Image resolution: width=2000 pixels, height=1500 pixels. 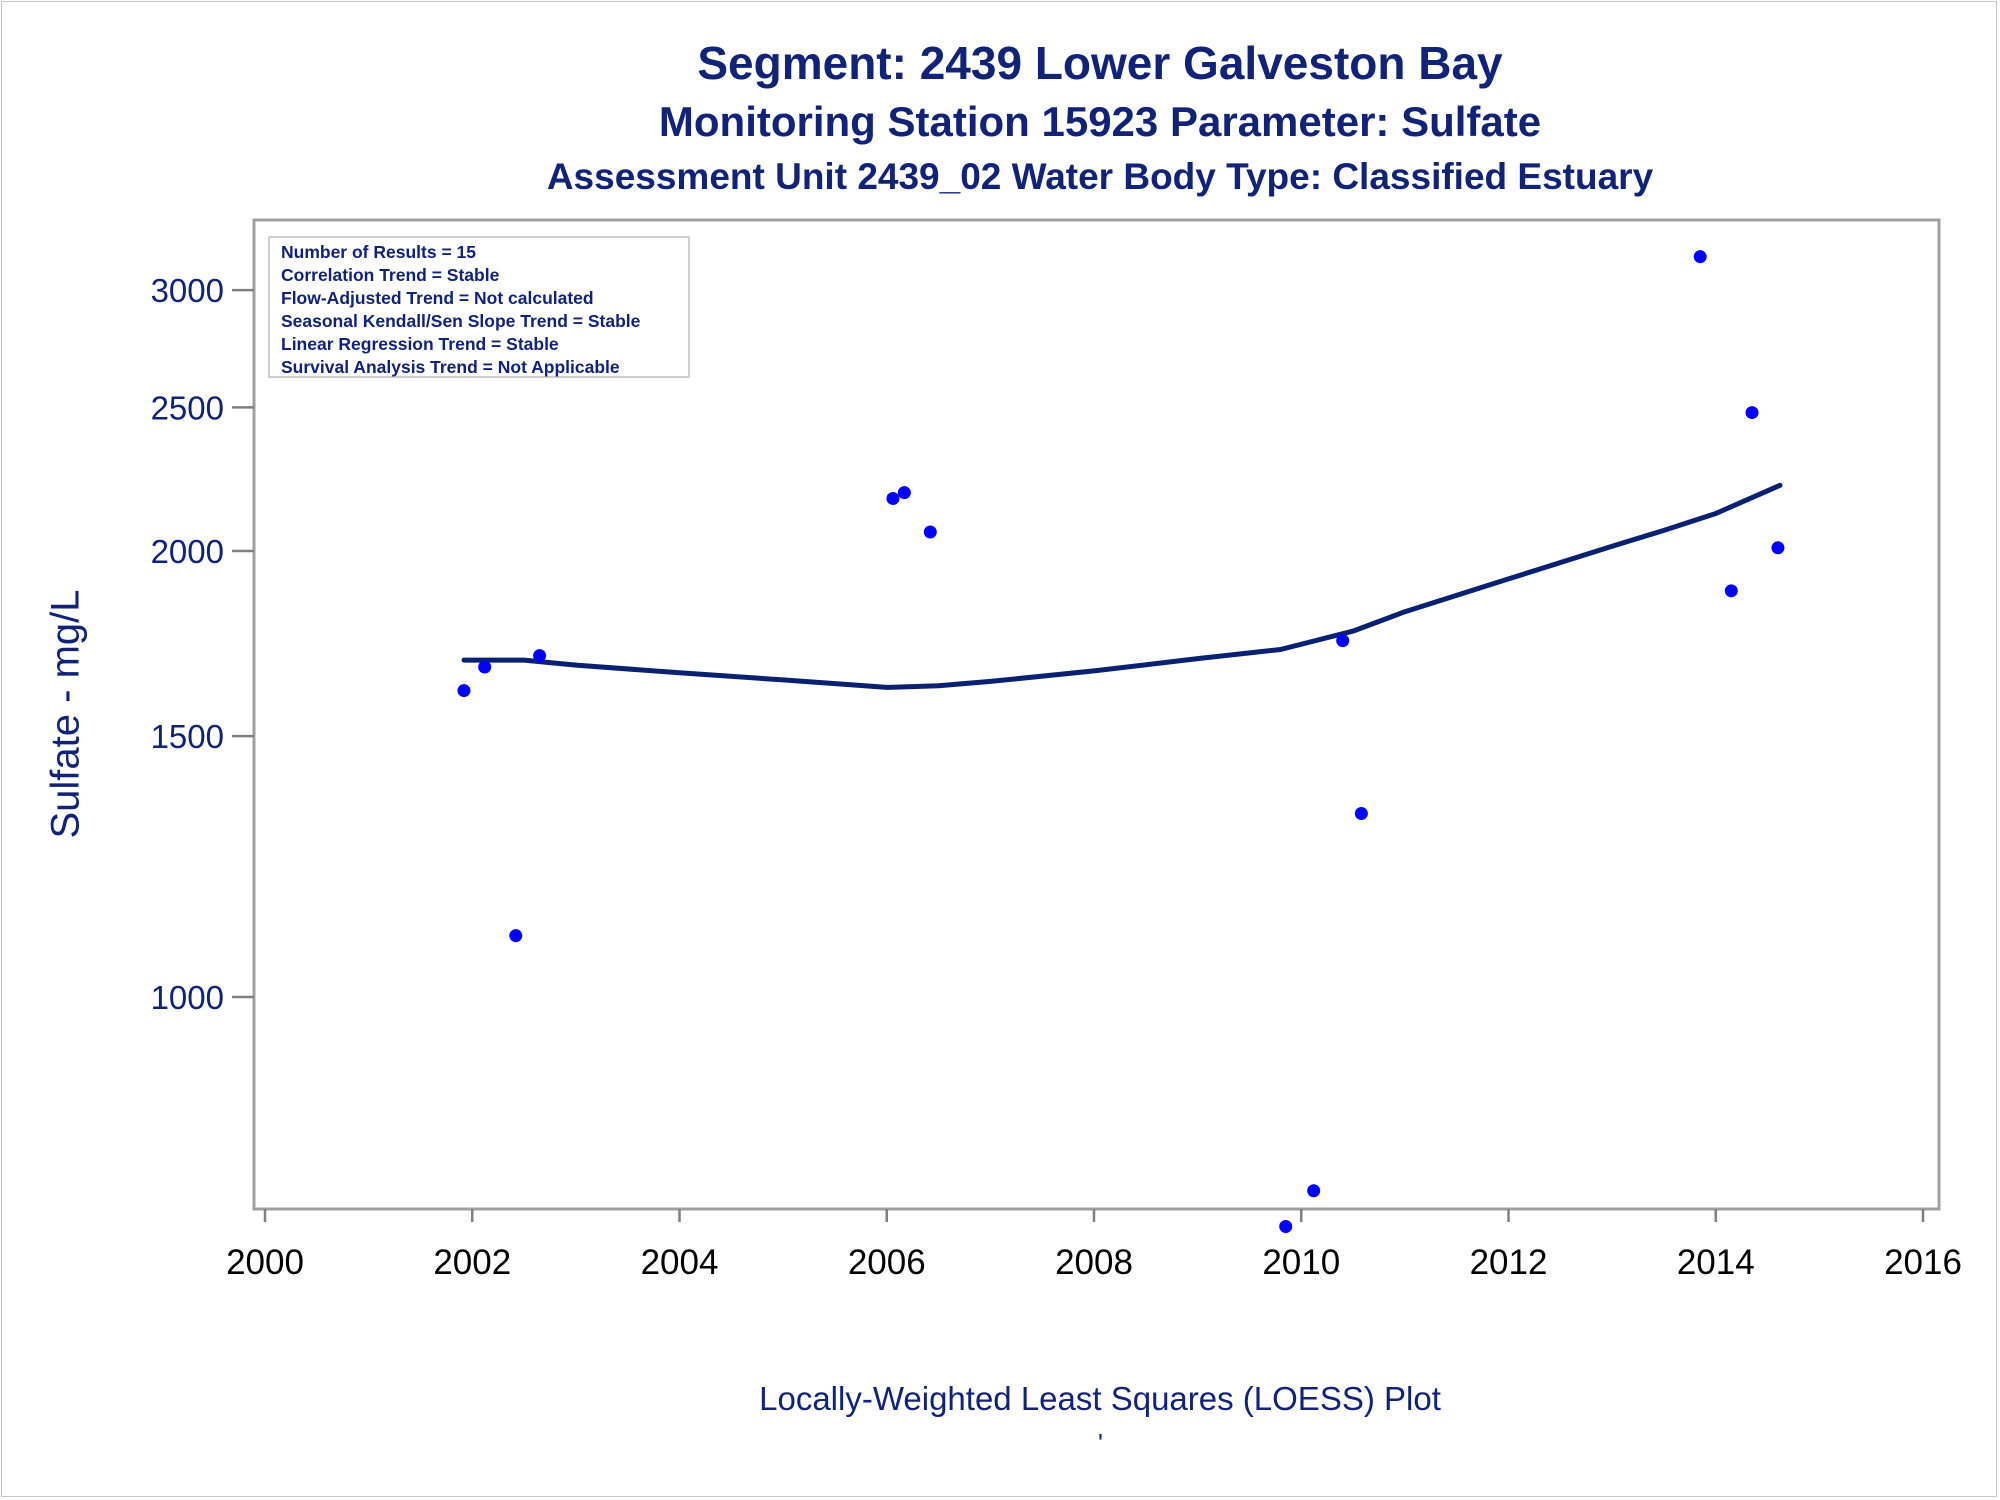 I want to click on chart-title: Segment: 2439 Lower Galveston Bay, so click(x=1100, y=63).